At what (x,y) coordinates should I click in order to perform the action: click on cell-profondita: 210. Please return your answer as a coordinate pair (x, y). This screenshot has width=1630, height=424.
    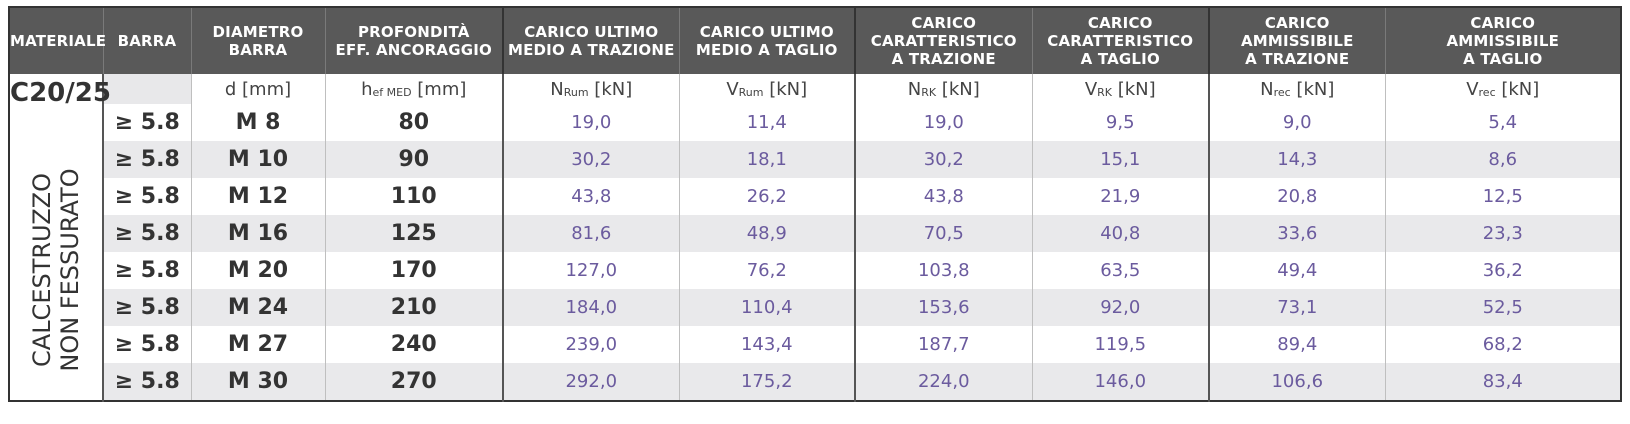
    Looking at the image, I should click on (413, 307).